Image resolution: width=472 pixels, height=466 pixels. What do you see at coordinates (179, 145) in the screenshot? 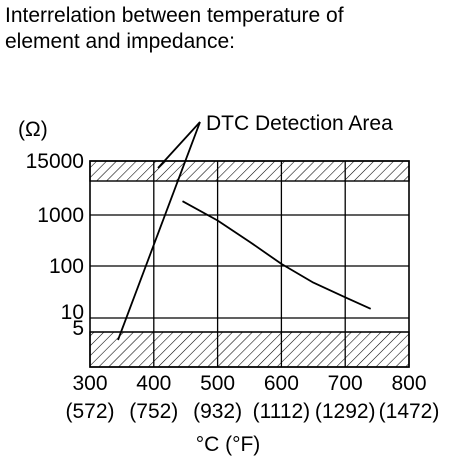
I see `callout-line-upper-band` at bounding box center [179, 145].